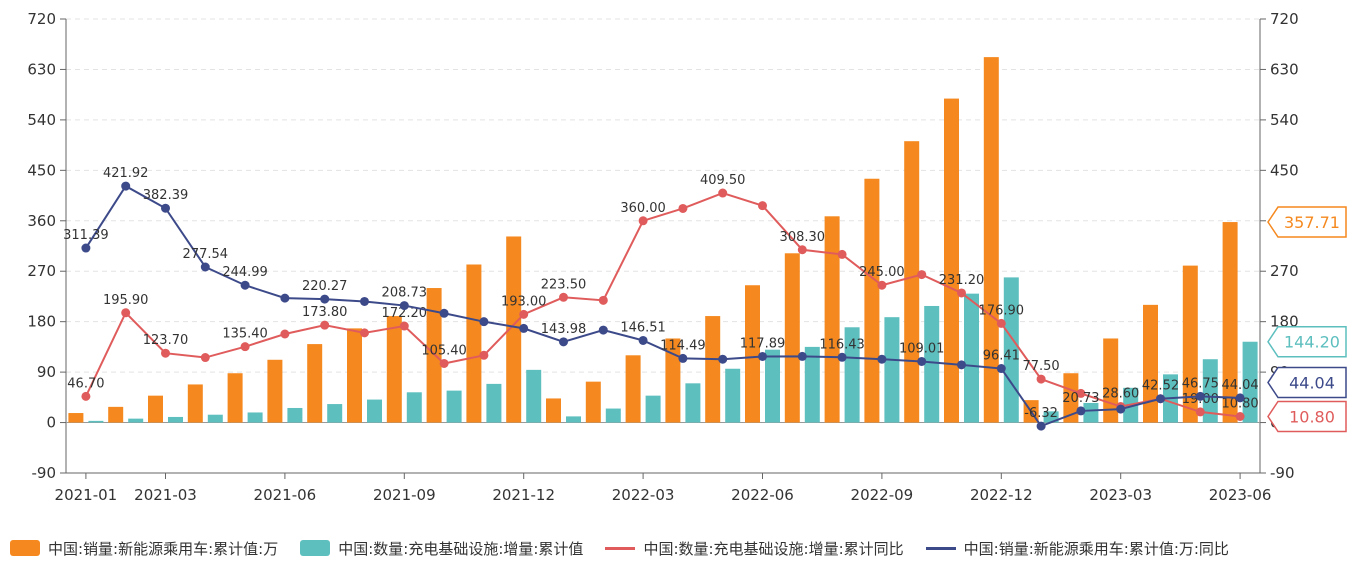 This screenshot has width=1359, height=561. I want to click on legend-swatch-charging-yoy, so click(620, 548).